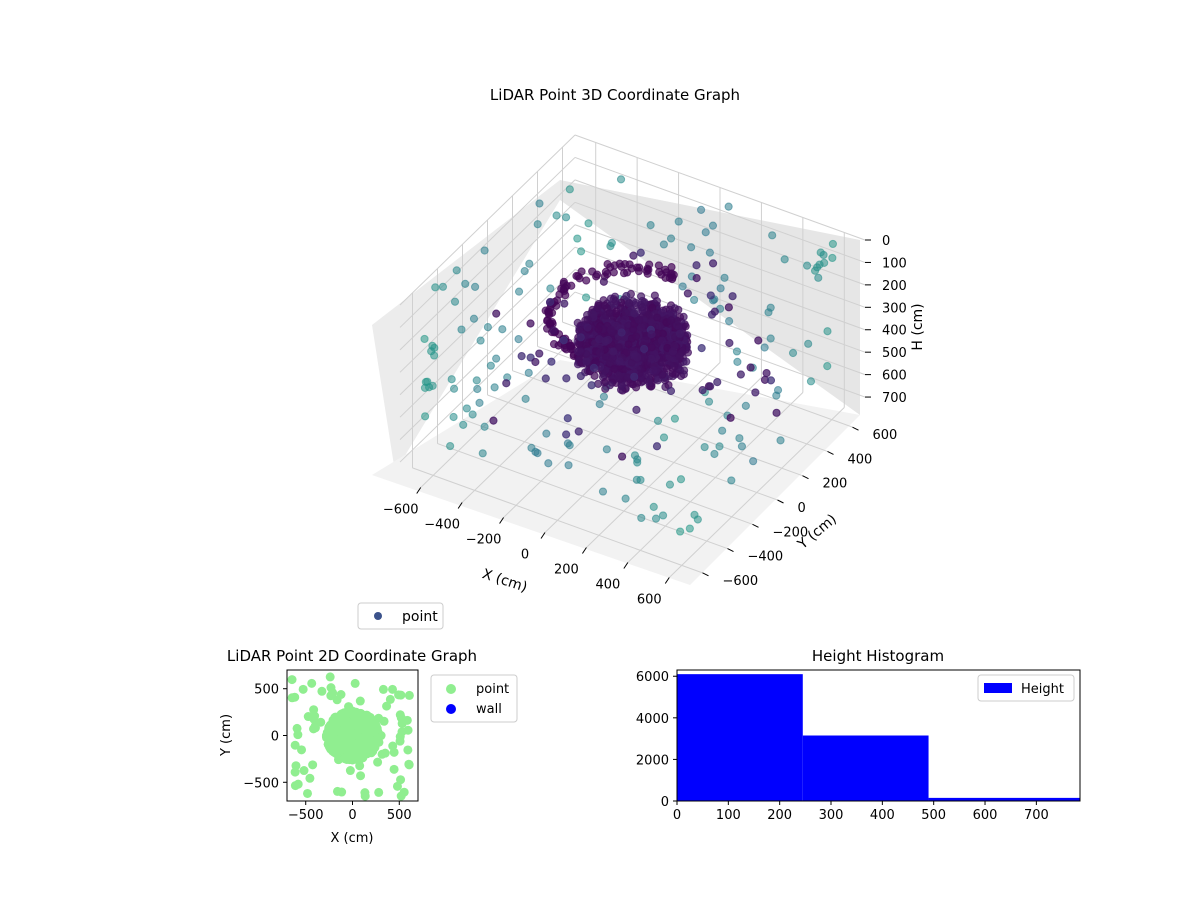 Image resolution: width=1200 pixels, height=900 pixels. I want to click on x-tick-label: −500, so click(306, 815).